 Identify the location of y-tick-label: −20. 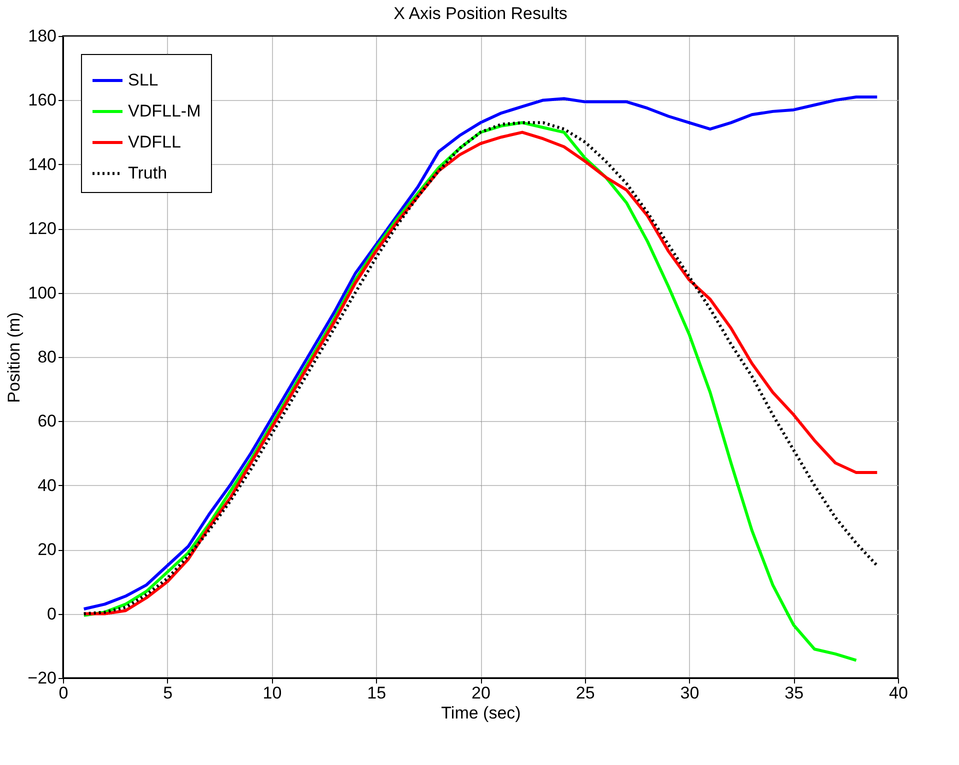
(42, 678).